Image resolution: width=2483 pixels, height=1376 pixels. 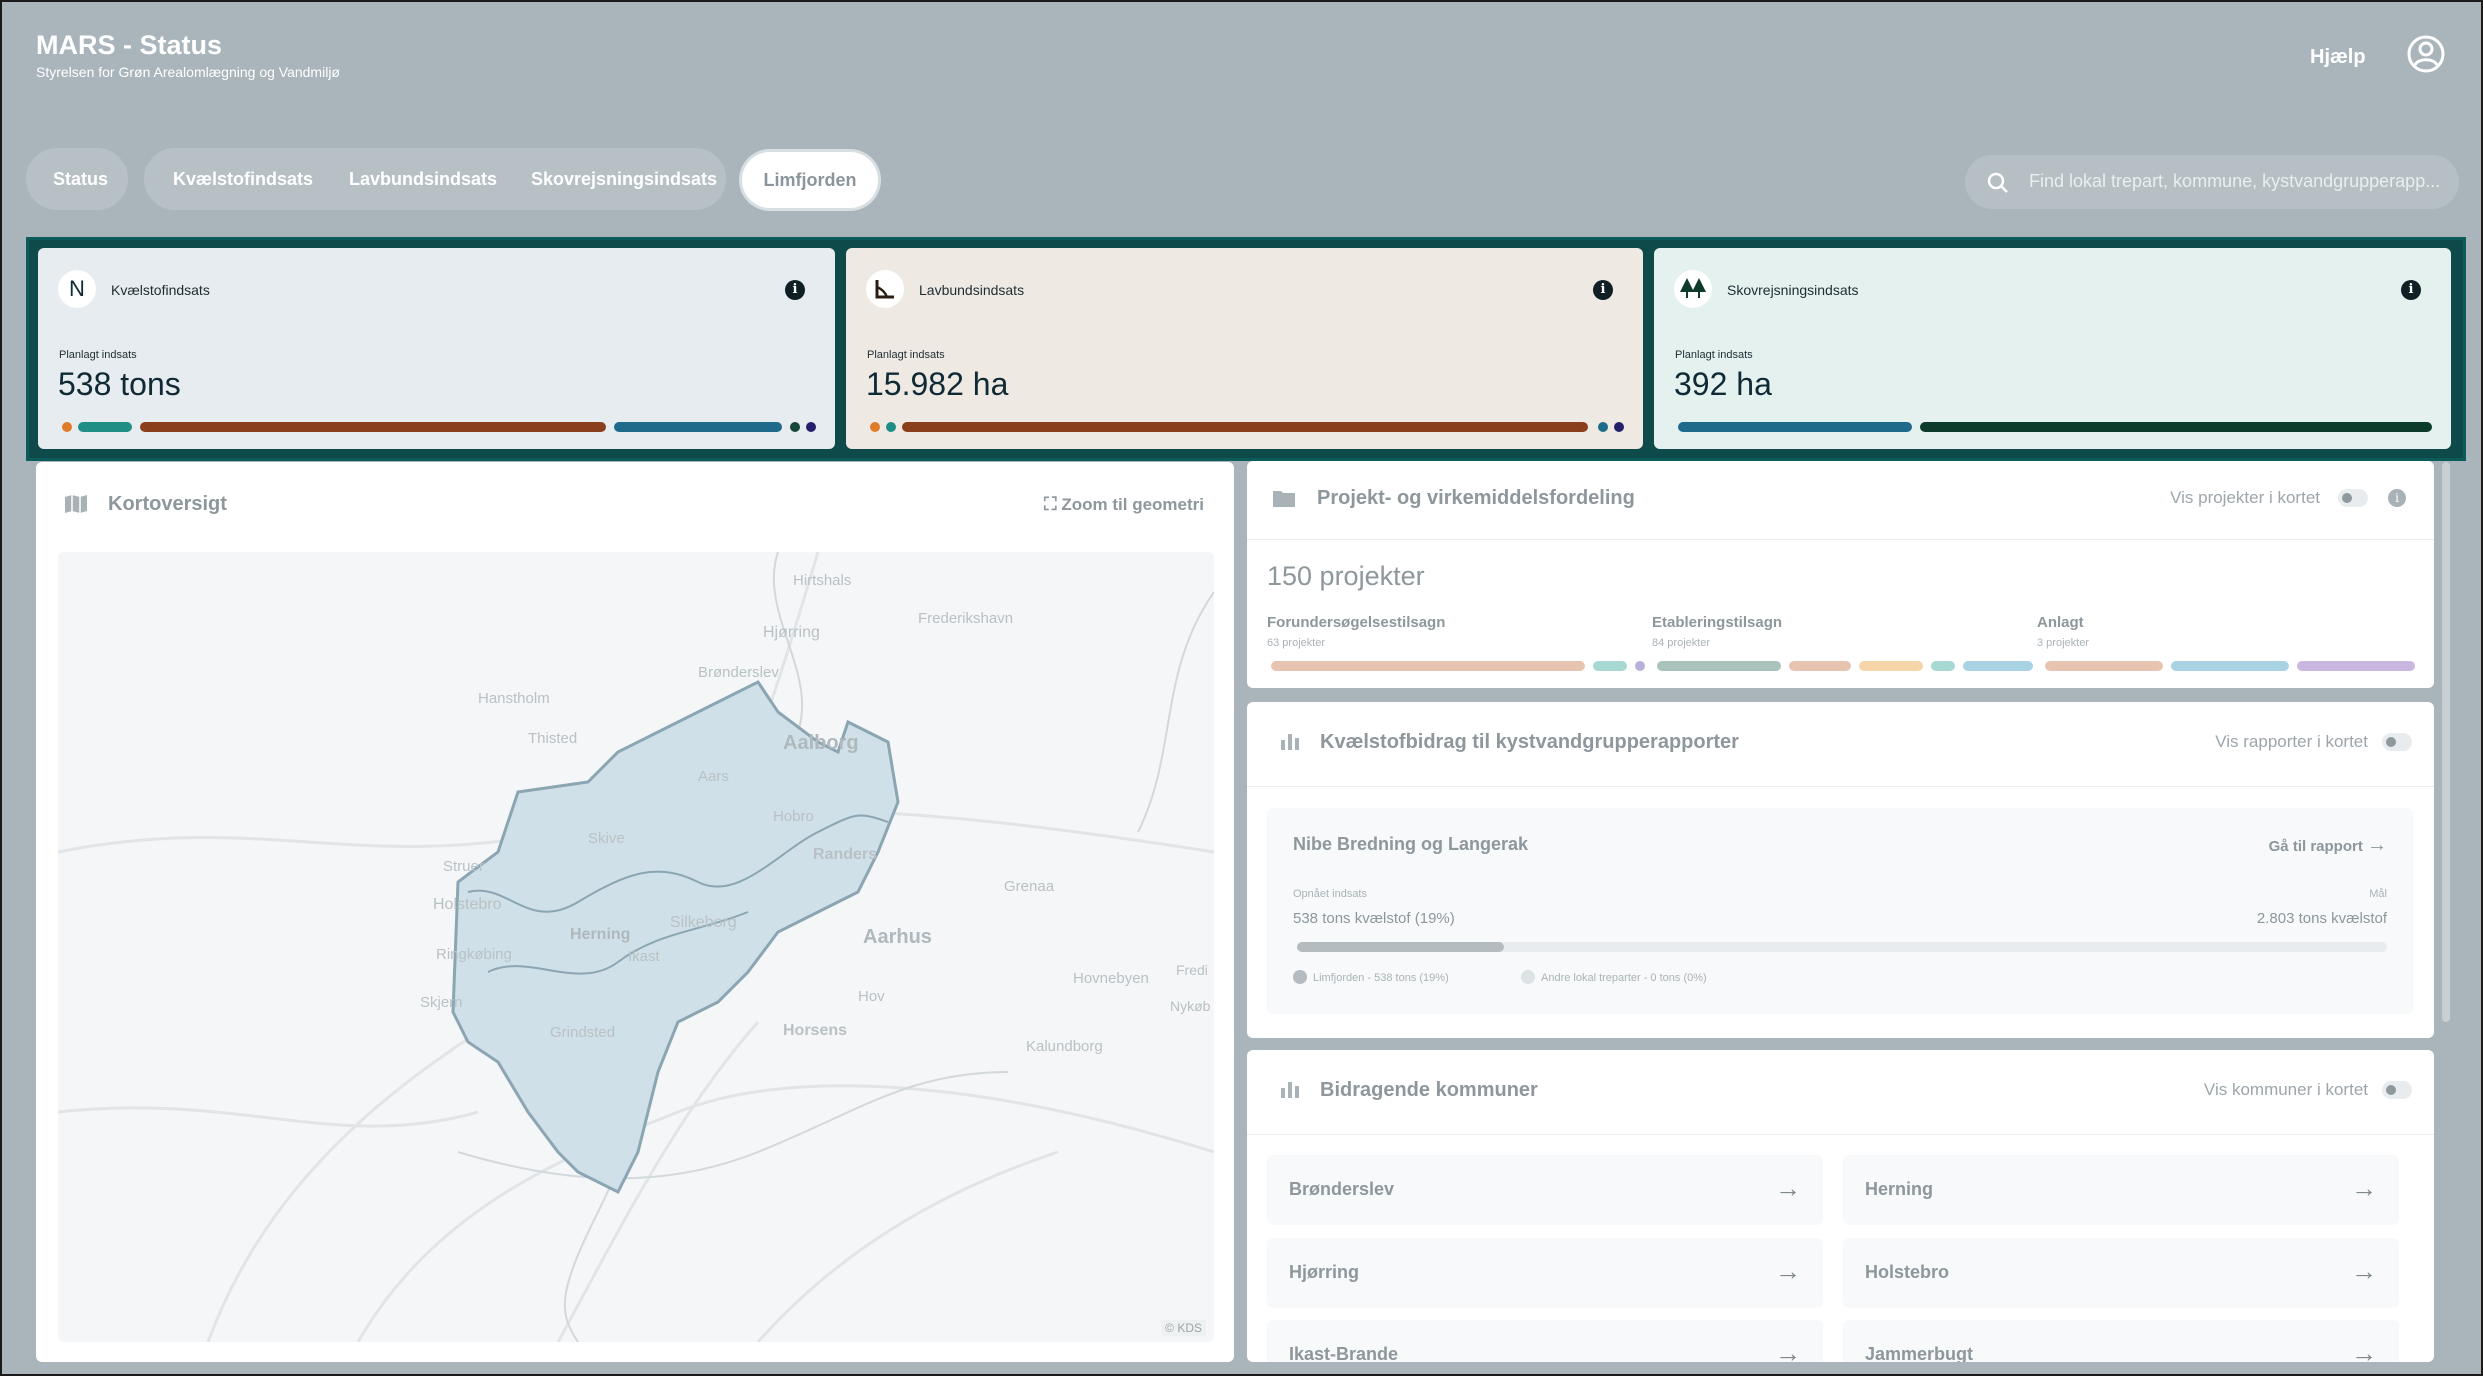 What do you see at coordinates (76, 504) in the screenshot?
I see `map-icon` at bounding box center [76, 504].